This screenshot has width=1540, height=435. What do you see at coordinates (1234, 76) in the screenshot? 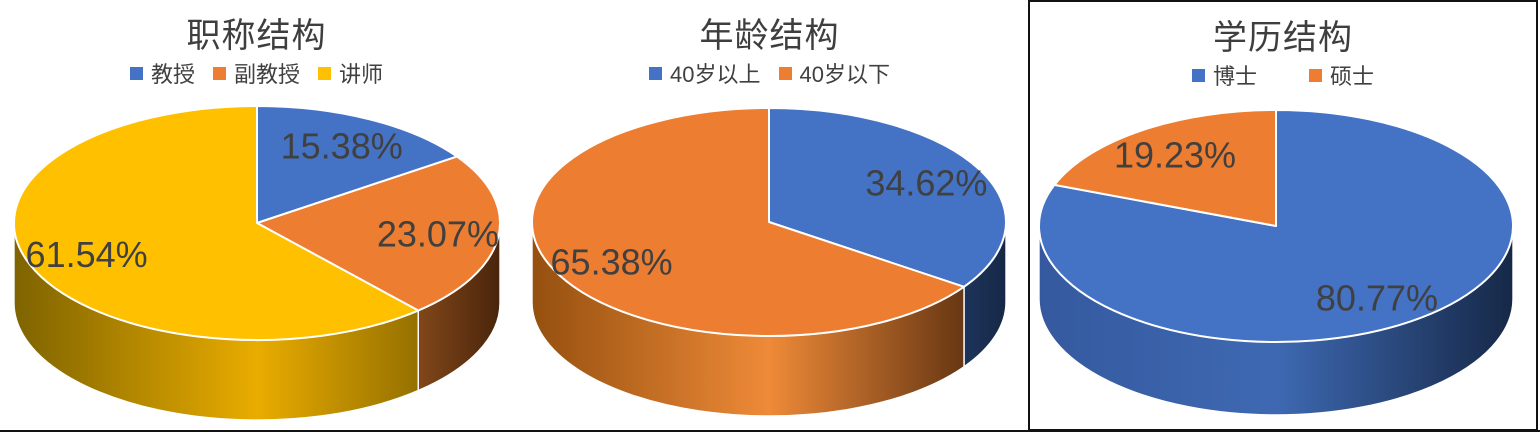
I see `legend-label: 博士` at bounding box center [1234, 76].